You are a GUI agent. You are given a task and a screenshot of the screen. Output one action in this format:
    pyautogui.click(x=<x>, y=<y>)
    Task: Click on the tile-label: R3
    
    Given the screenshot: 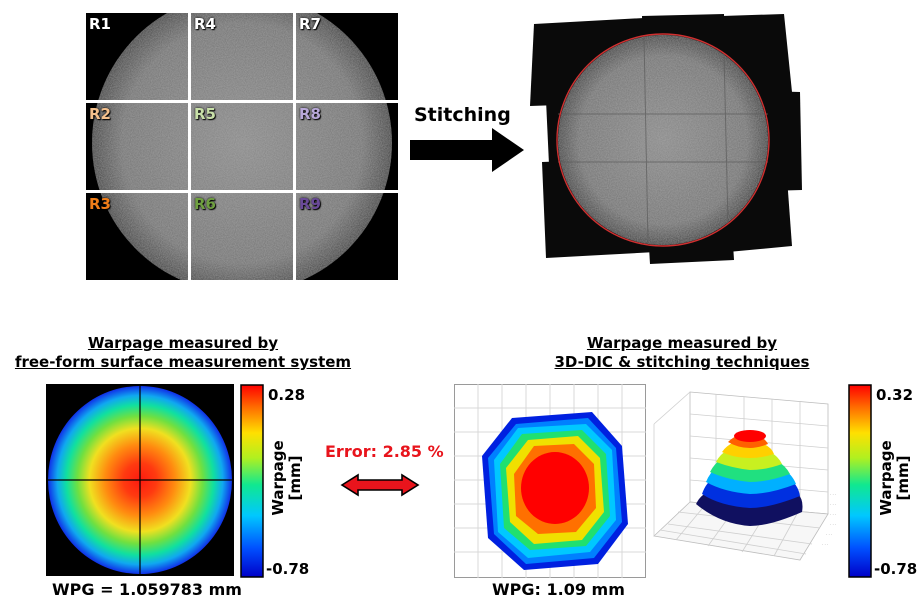 What is the action you would take?
    pyautogui.click(x=100, y=204)
    